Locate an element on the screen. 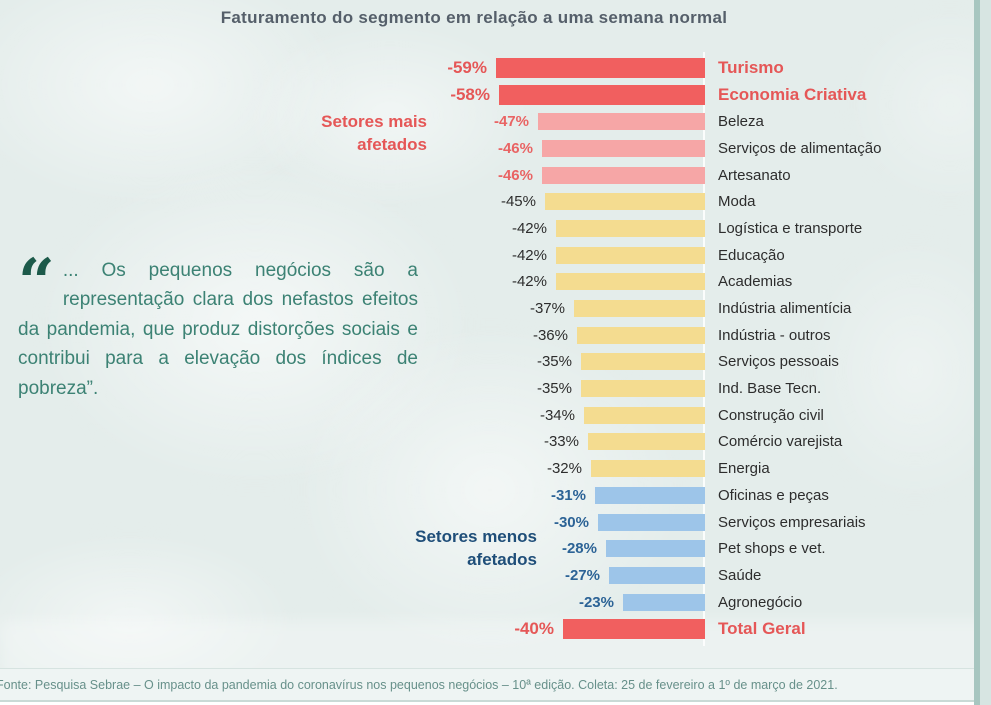 Image resolution: width=991 pixels, height=705 pixels. page-edge-dark is located at coordinates (977, 352).